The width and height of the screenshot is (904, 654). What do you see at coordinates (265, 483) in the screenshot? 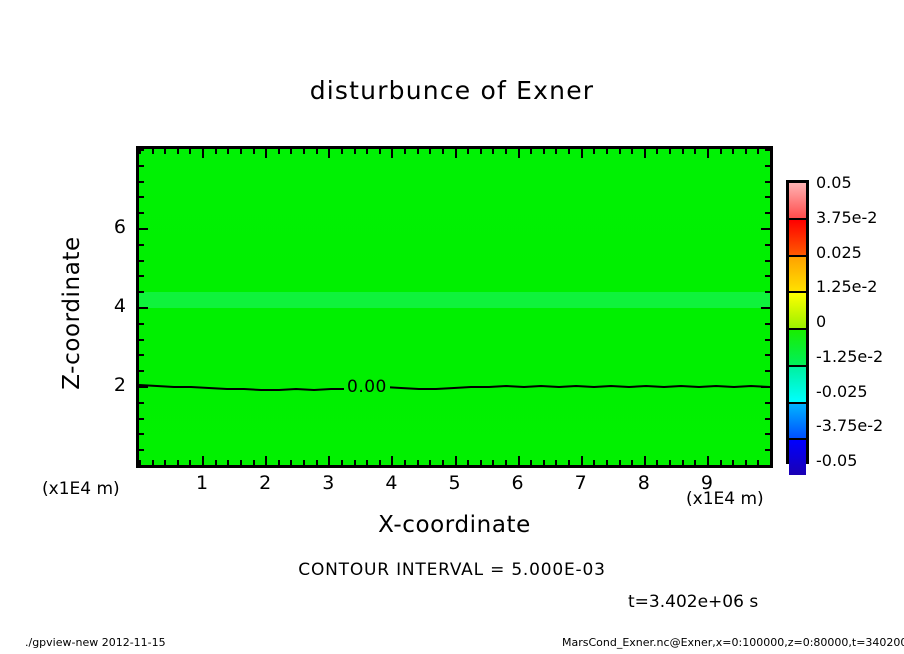
I see `x-tick-label: 2` at bounding box center [265, 483].